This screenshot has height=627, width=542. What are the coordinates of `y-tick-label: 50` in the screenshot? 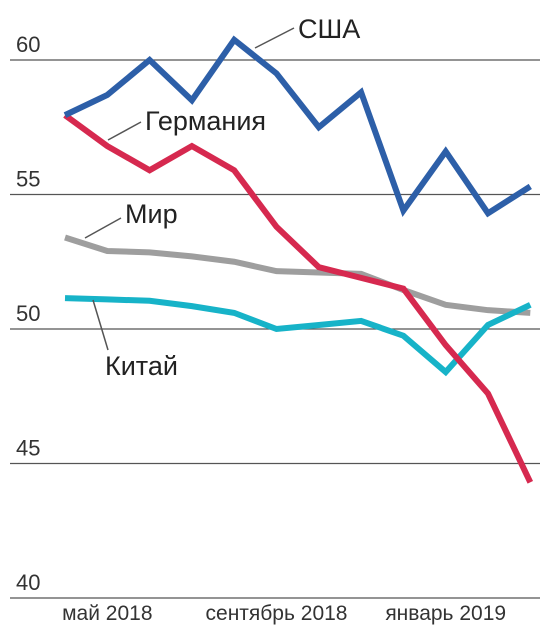 It's located at (28, 313).